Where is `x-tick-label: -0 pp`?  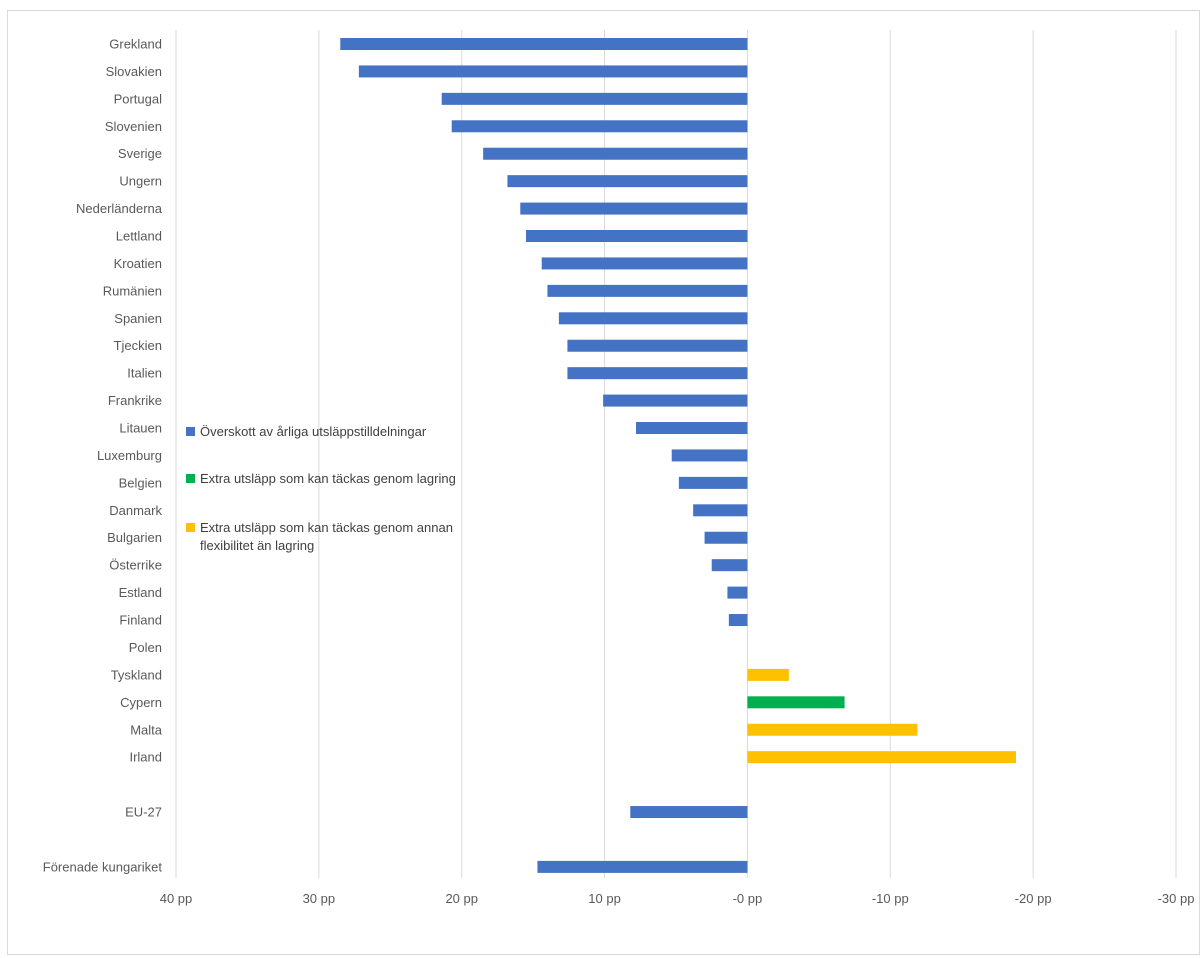 x-tick-label: -0 pp is located at coordinates (748, 898).